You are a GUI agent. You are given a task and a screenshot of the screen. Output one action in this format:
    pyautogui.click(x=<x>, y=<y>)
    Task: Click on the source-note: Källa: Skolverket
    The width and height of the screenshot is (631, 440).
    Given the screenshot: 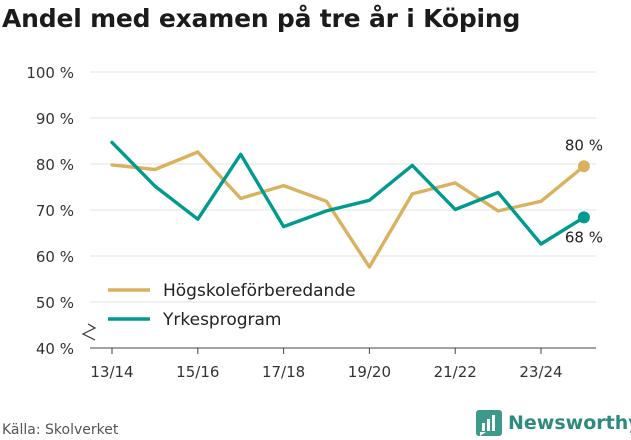 What is the action you would take?
    pyautogui.click(x=60, y=430)
    